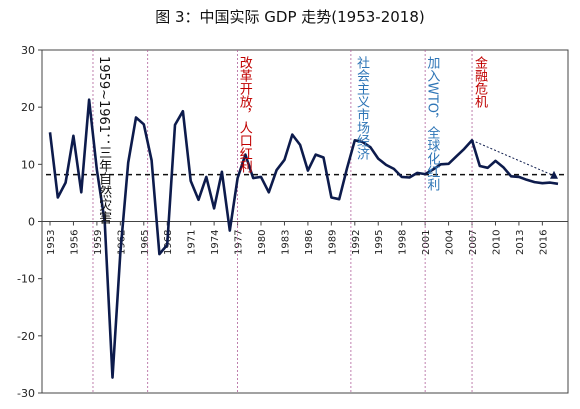  I want to click on x-tick-label: 1956, so click(74, 242).